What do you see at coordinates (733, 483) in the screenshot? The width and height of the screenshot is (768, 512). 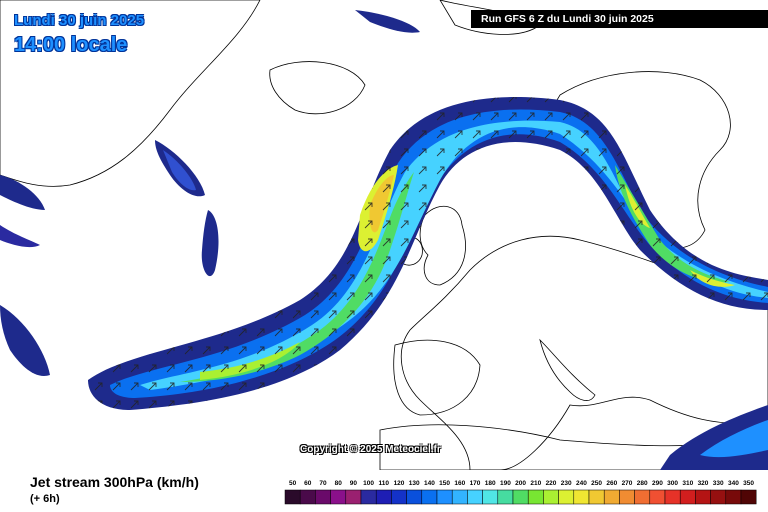 I see `legend-value-label: 340` at bounding box center [733, 483].